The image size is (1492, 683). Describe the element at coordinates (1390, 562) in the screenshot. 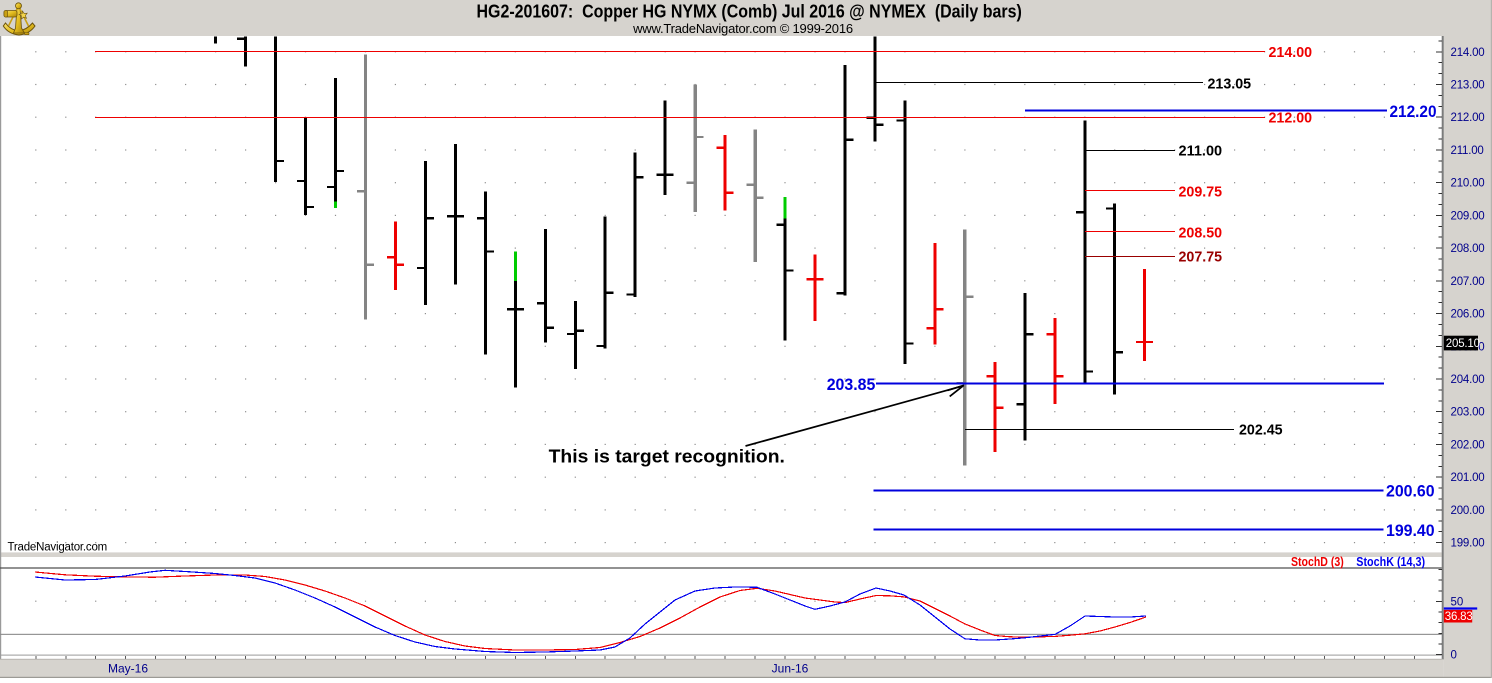

I see `svg-text: StochK (14,3)` at that location.